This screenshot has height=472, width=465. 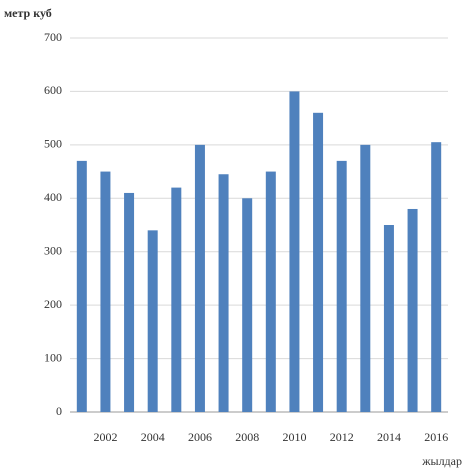 I want to click on y-tick-label: 400, so click(x=53, y=197).